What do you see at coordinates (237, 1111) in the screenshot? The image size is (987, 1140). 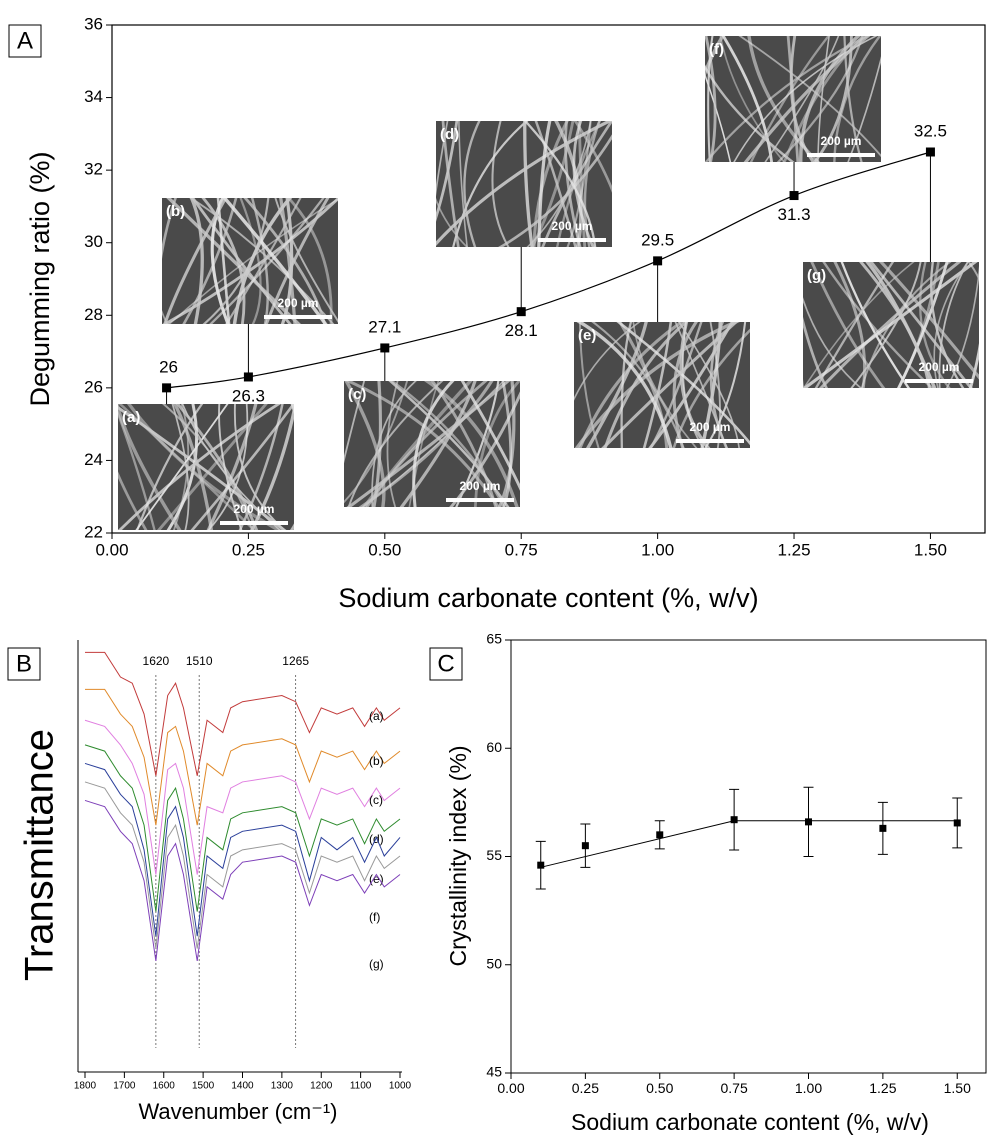 I see `x-axis-title: Wavenumber (cm⁻¹)` at bounding box center [237, 1111].